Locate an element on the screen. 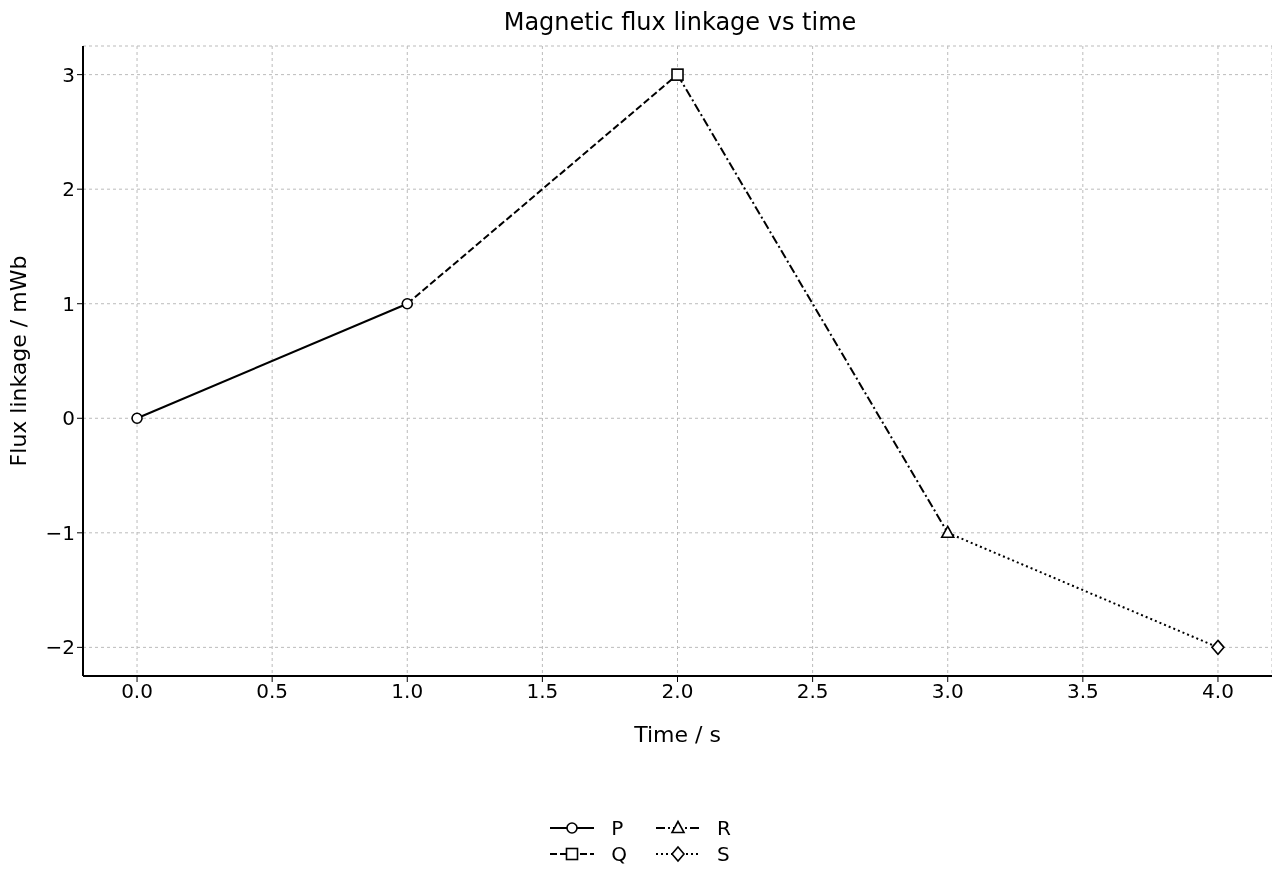 Image resolution: width=1280 pixels, height=880 pixels. x-tick-label: 3.5 is located at coordinates (1082, 691).